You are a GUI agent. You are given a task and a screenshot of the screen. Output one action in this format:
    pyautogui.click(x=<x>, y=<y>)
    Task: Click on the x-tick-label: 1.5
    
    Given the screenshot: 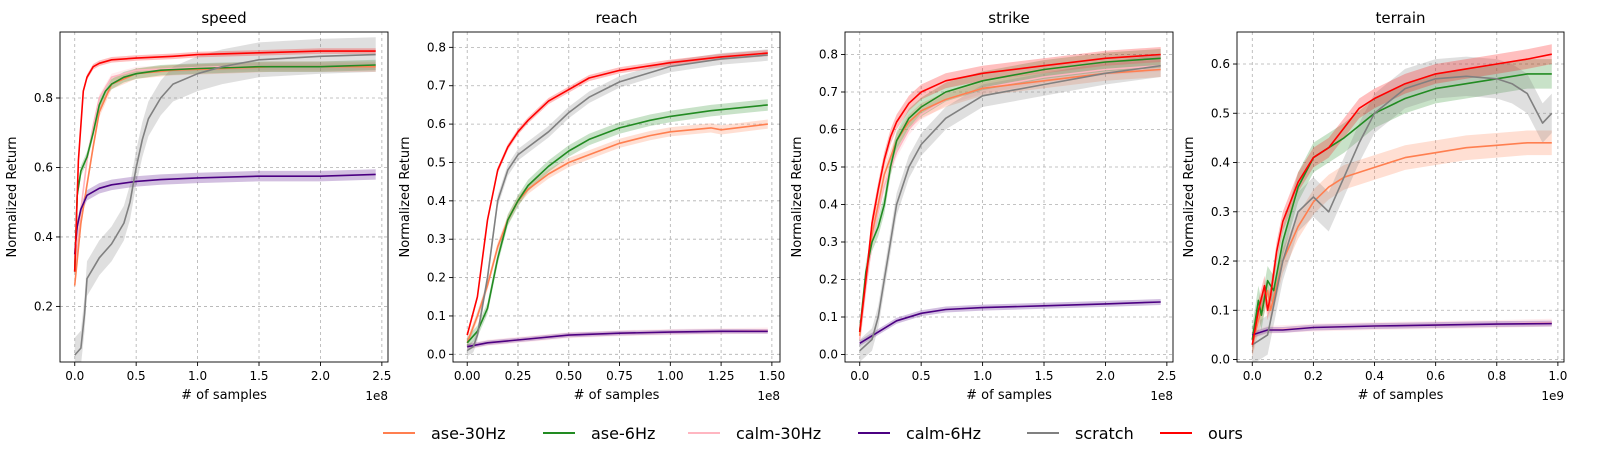 What is the action you would take?
    pyautogui.click(x=258, y=376)
    